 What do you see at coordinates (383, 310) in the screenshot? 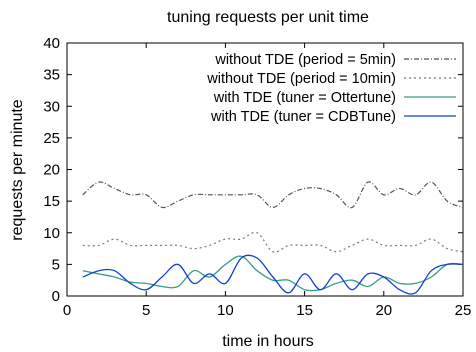
I see `x-tick-label: 20` at bounding box center [383, 310].